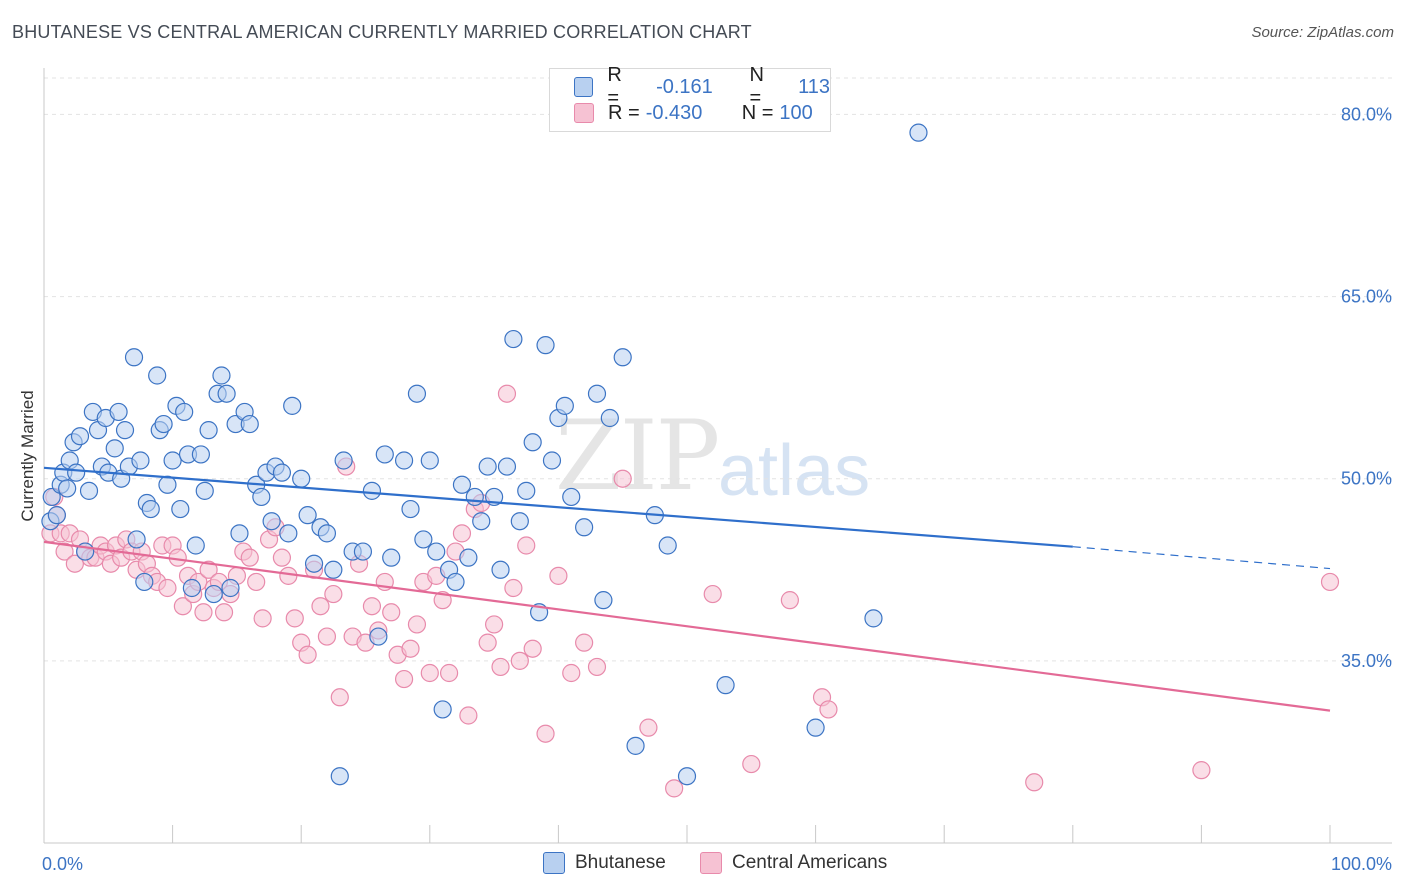 The height and width of the screenshot is (892, 1406). What do you see at coordinates (814, 86) in the screenshot?
I see `legend-n-value: 113` at bounding box center [814, 86].